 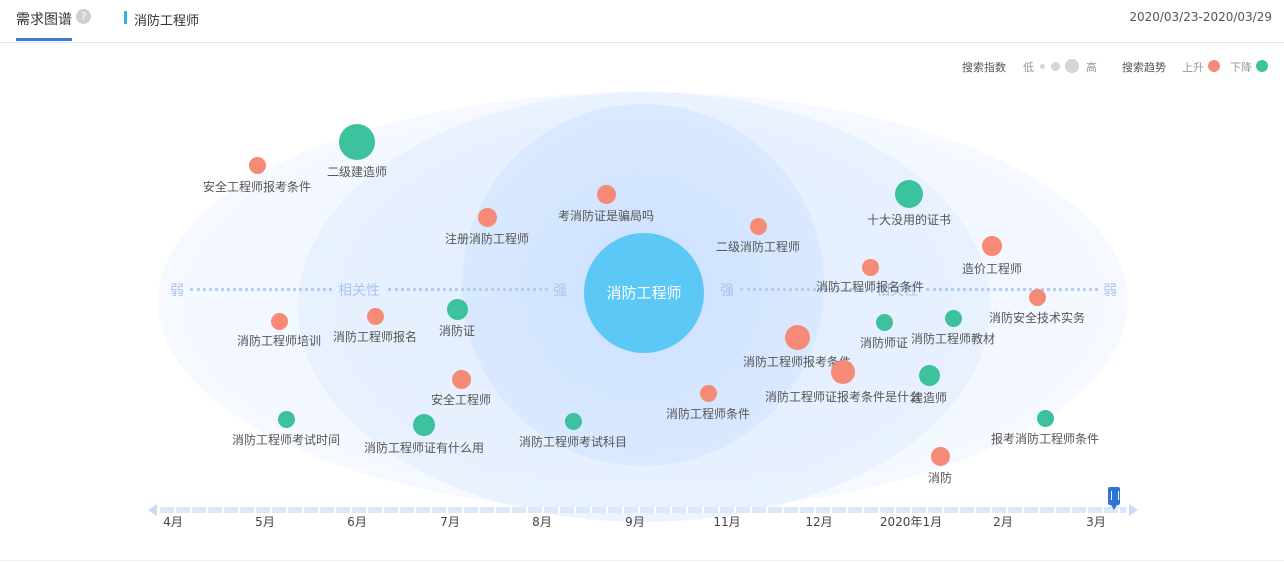 What do you see at coordinates (819, 522) in the screenshot?
I see `timeline-month-label: 12月` at bounding box center [819, 522].